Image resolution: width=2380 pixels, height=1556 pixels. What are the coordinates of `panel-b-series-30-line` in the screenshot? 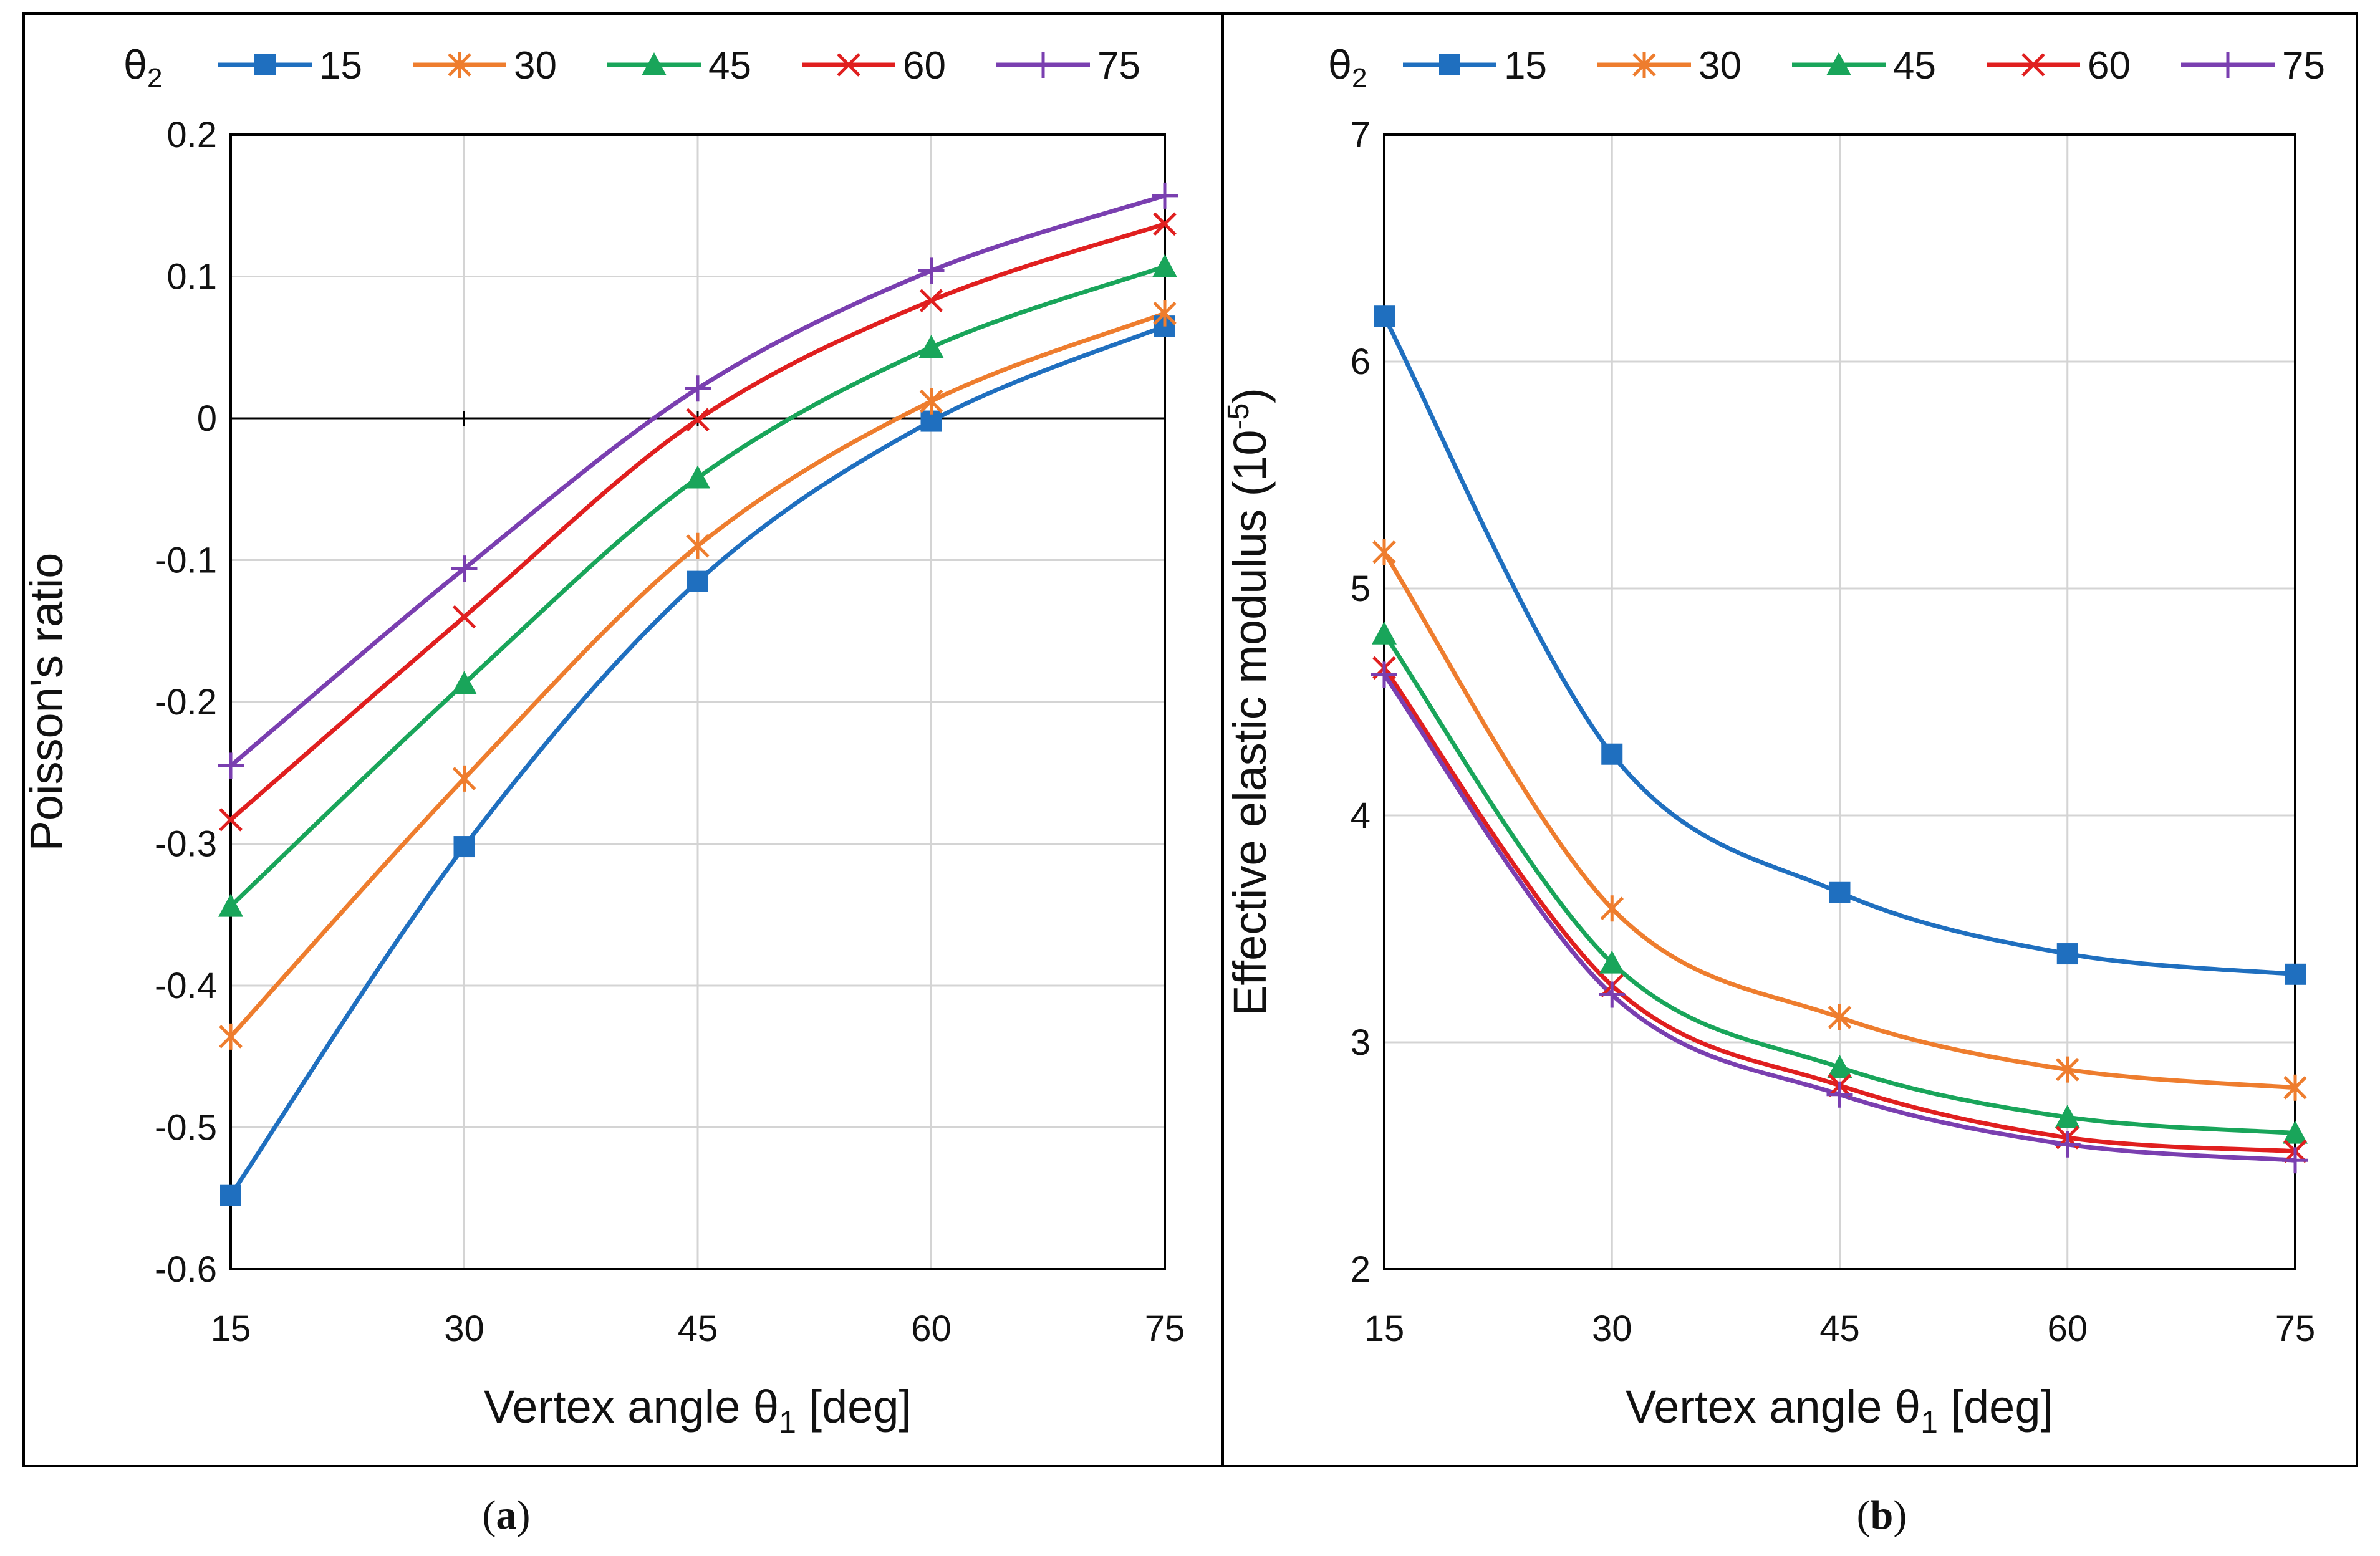 It's located at (1839, 820).